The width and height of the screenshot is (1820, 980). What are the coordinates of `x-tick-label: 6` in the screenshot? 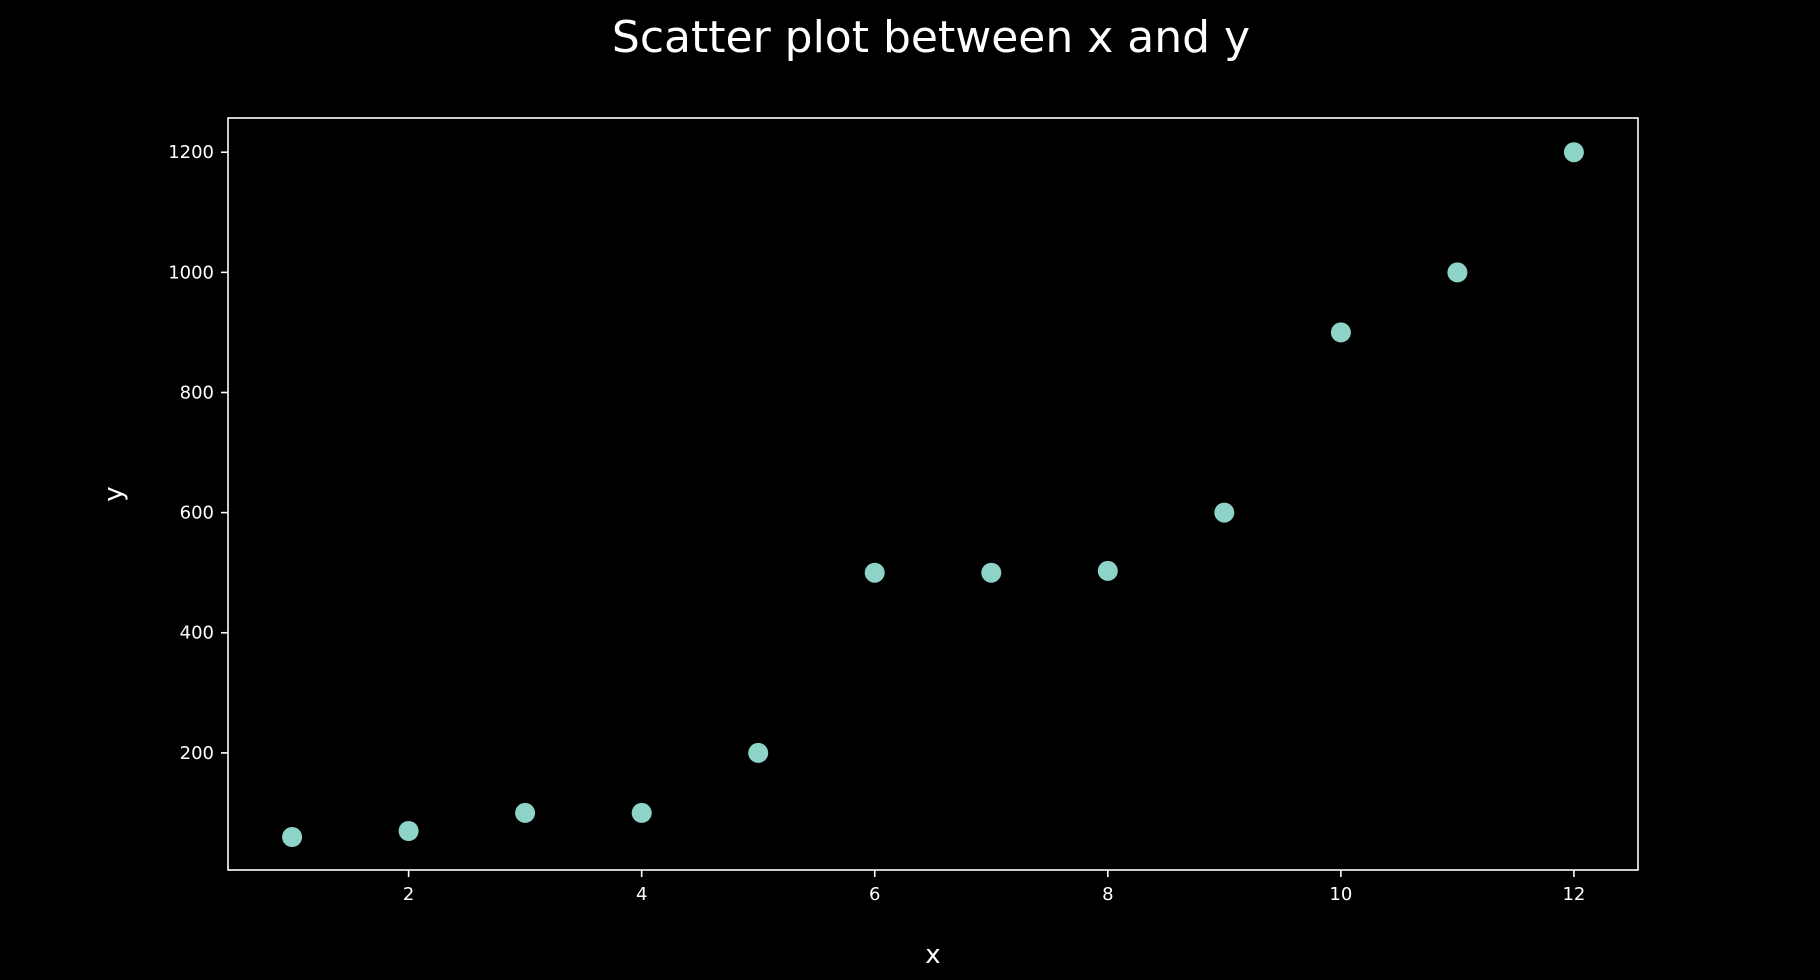 It's located at (874, 894).